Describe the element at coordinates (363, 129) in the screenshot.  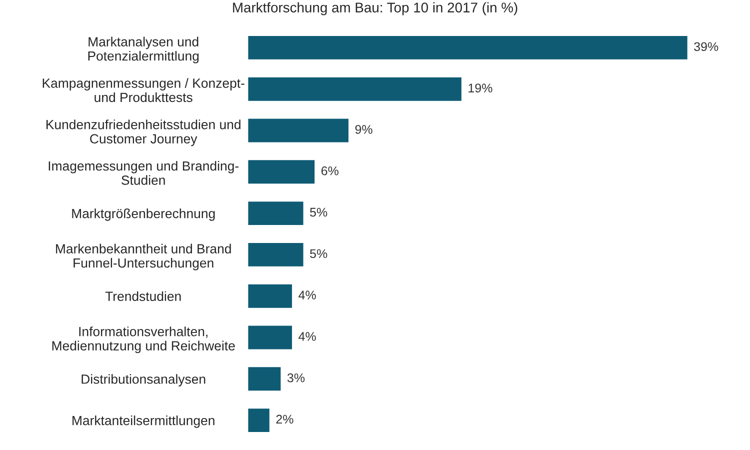
I see `data-label: 9%` at that location.